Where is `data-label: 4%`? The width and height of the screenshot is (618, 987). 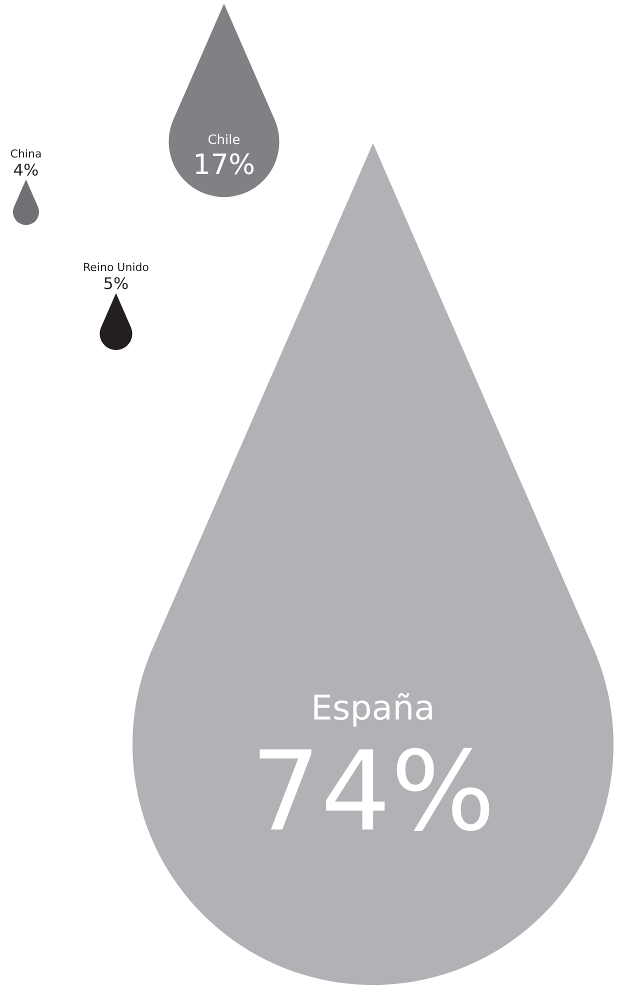 data-label: 4% is located at coordinates (26, 170).